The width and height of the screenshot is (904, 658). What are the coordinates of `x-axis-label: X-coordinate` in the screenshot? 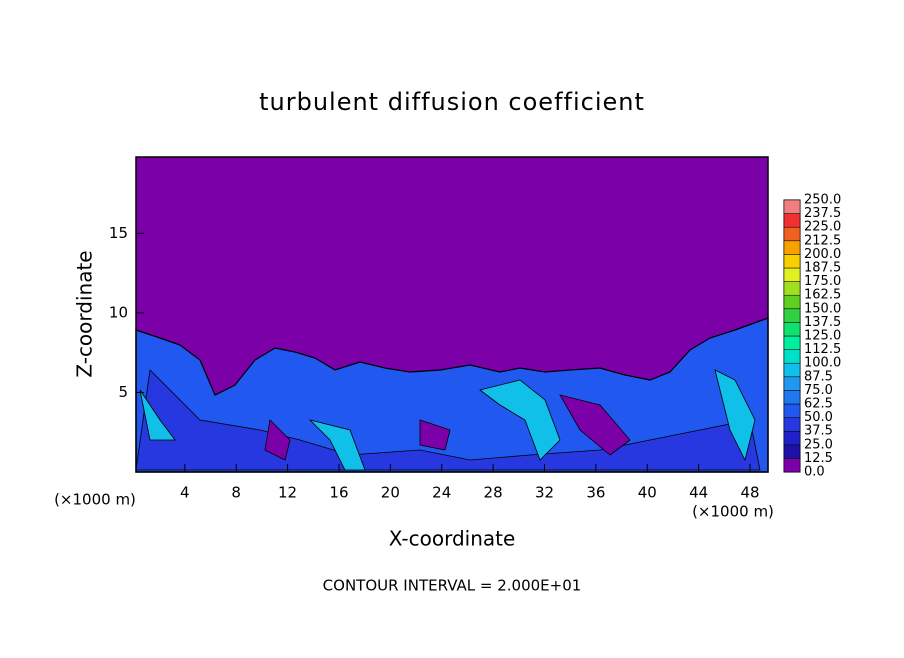 It's located at (452, 539).